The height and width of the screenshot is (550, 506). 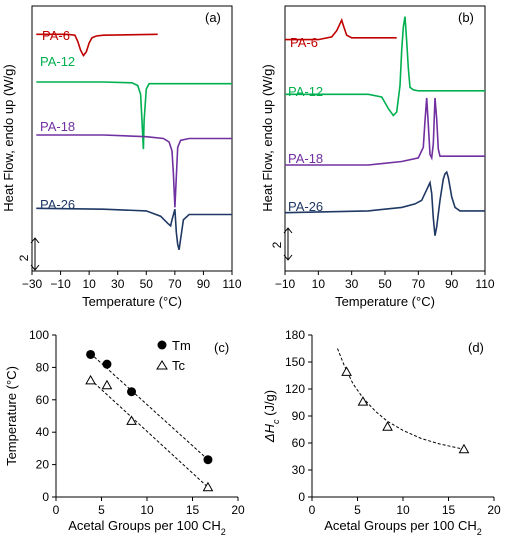 I want to click on panel-a-x-tick-label: 50, so click(x=147, y=284).